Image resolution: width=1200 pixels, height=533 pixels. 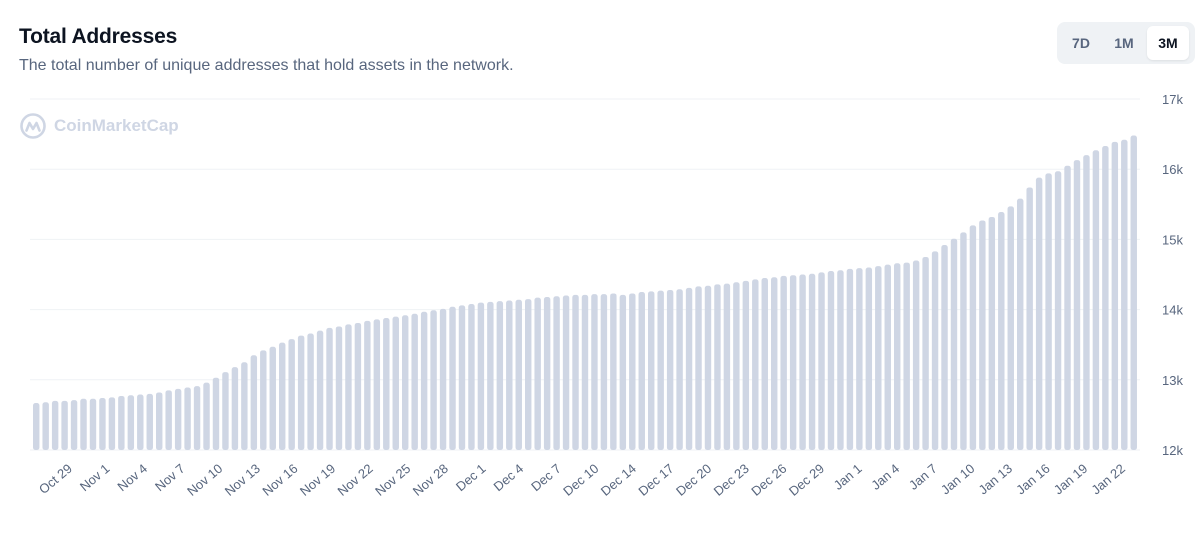 I want to click on range-1m-button: 1M, so click(x=1124, y=43).